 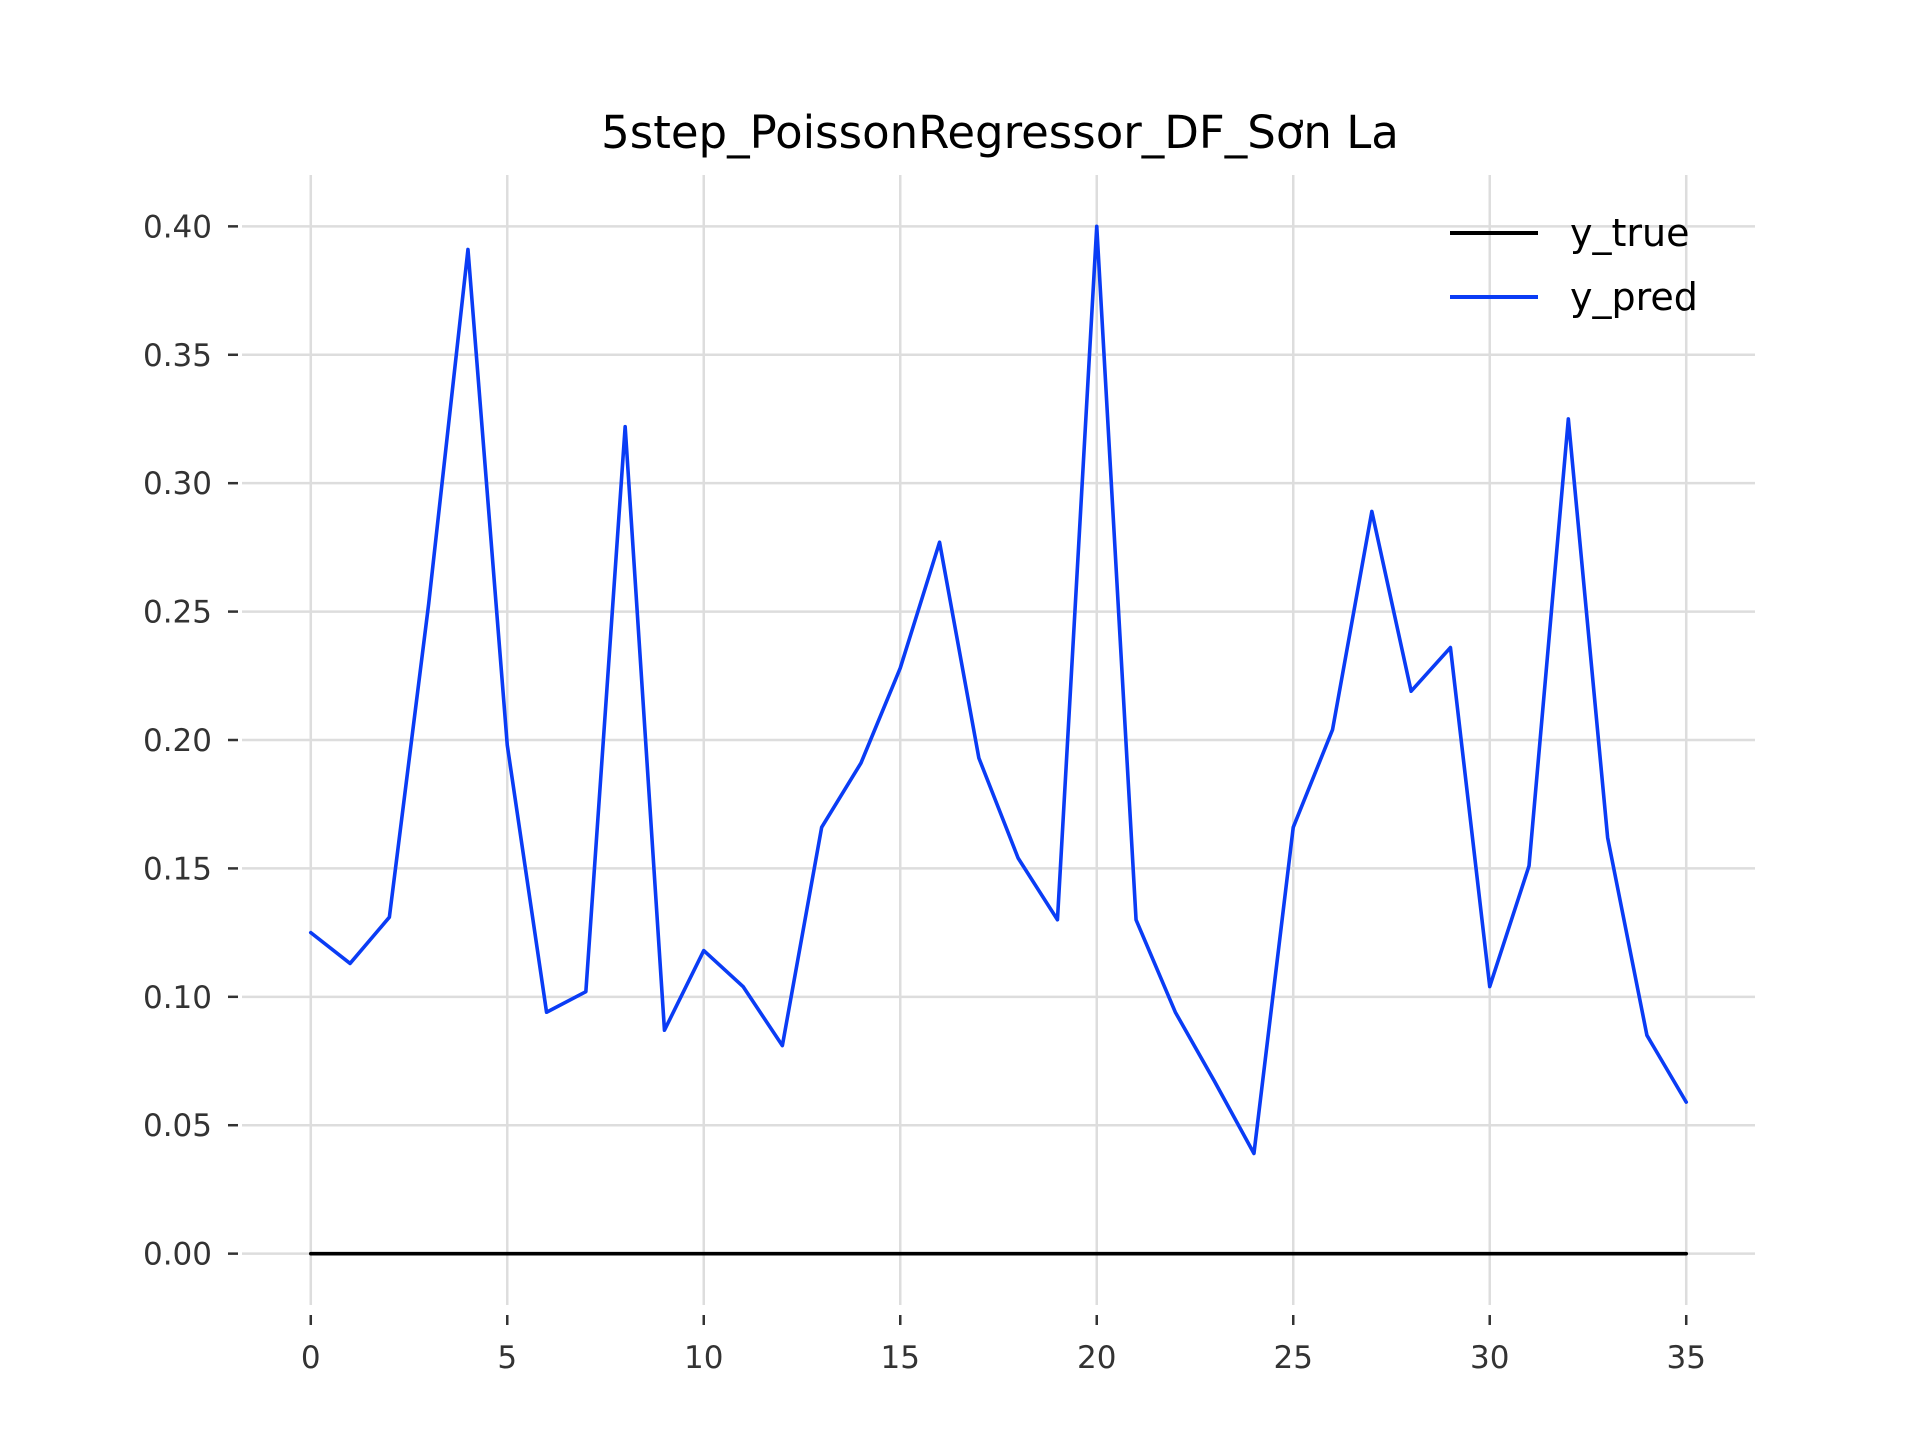 I want to click on y-tick-label: 0.30, so click(x=177, y=484).